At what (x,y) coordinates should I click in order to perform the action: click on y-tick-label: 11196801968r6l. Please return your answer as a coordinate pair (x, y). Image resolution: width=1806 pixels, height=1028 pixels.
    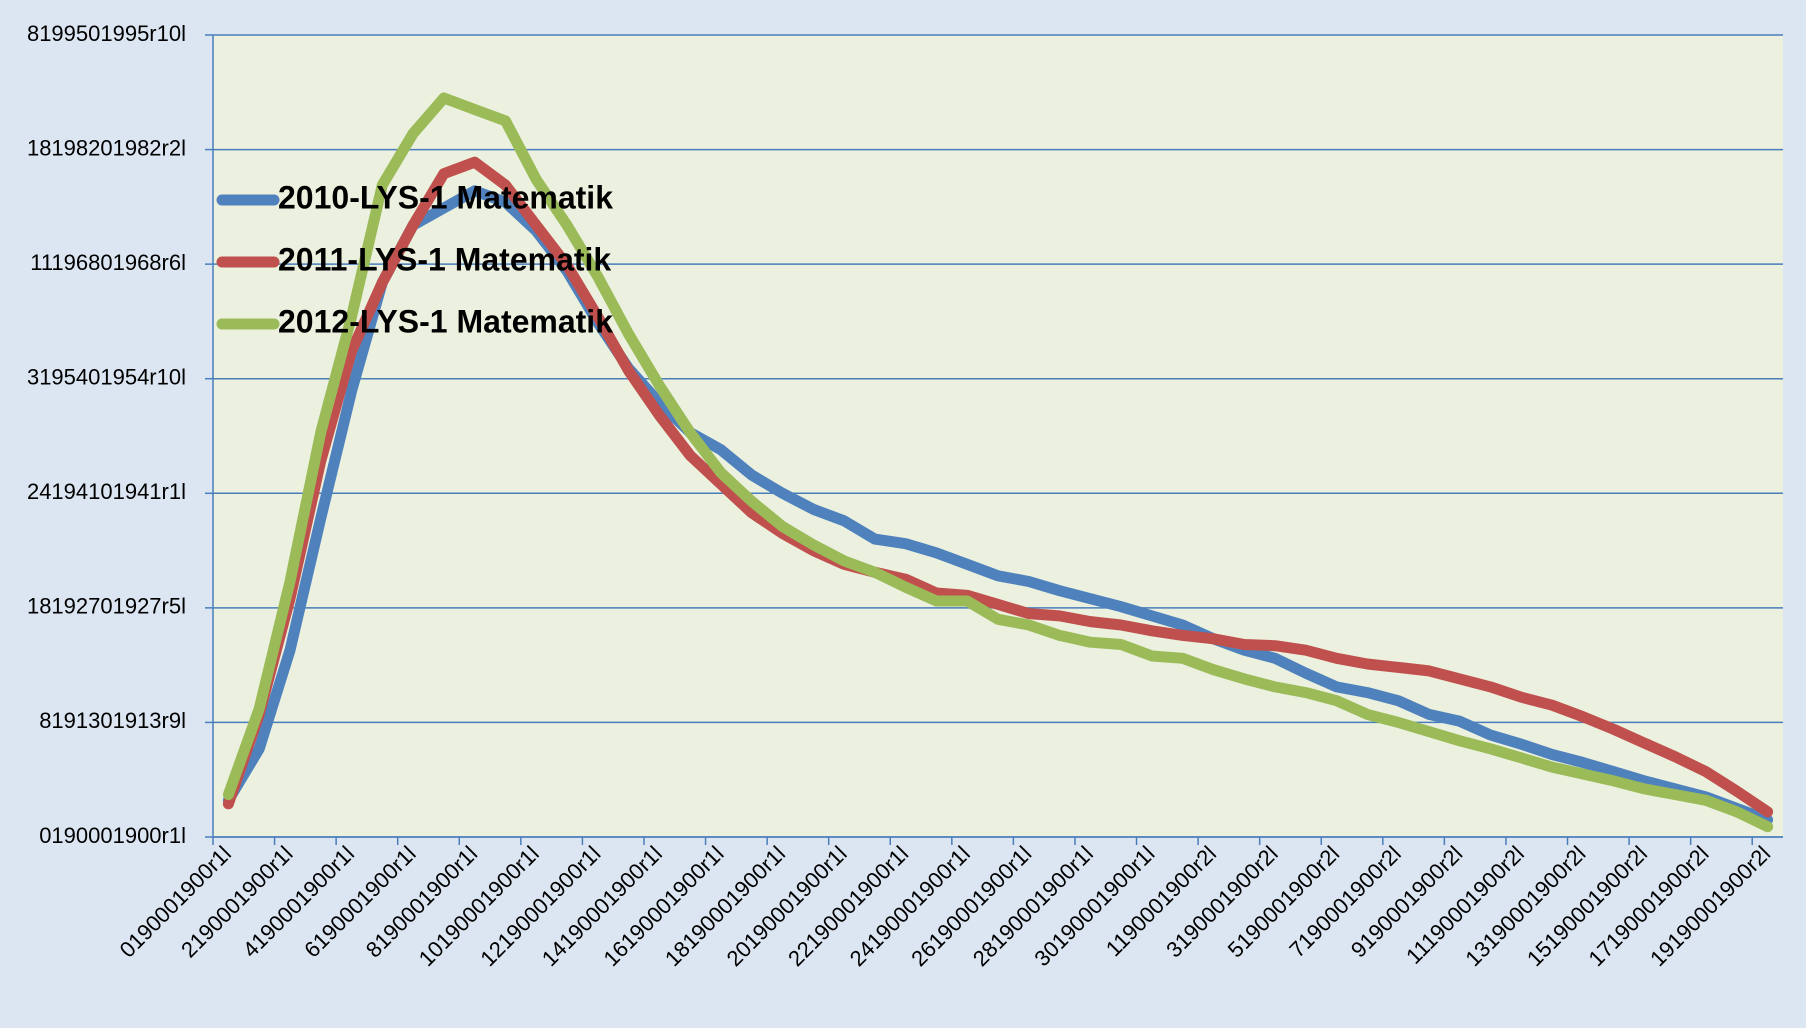
    Looking at the image, I should click on (108, 262).